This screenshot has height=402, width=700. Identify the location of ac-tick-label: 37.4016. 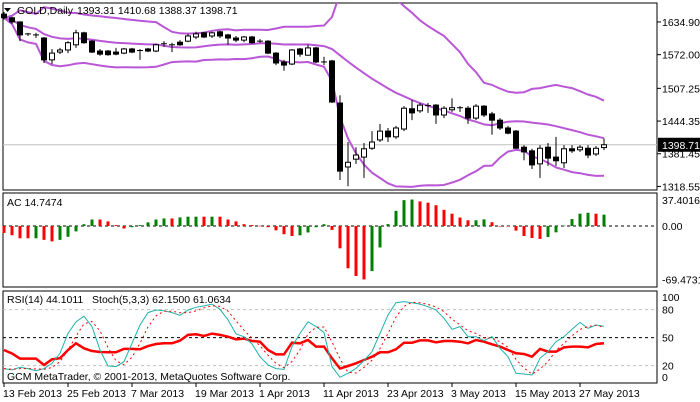
(681, 201).